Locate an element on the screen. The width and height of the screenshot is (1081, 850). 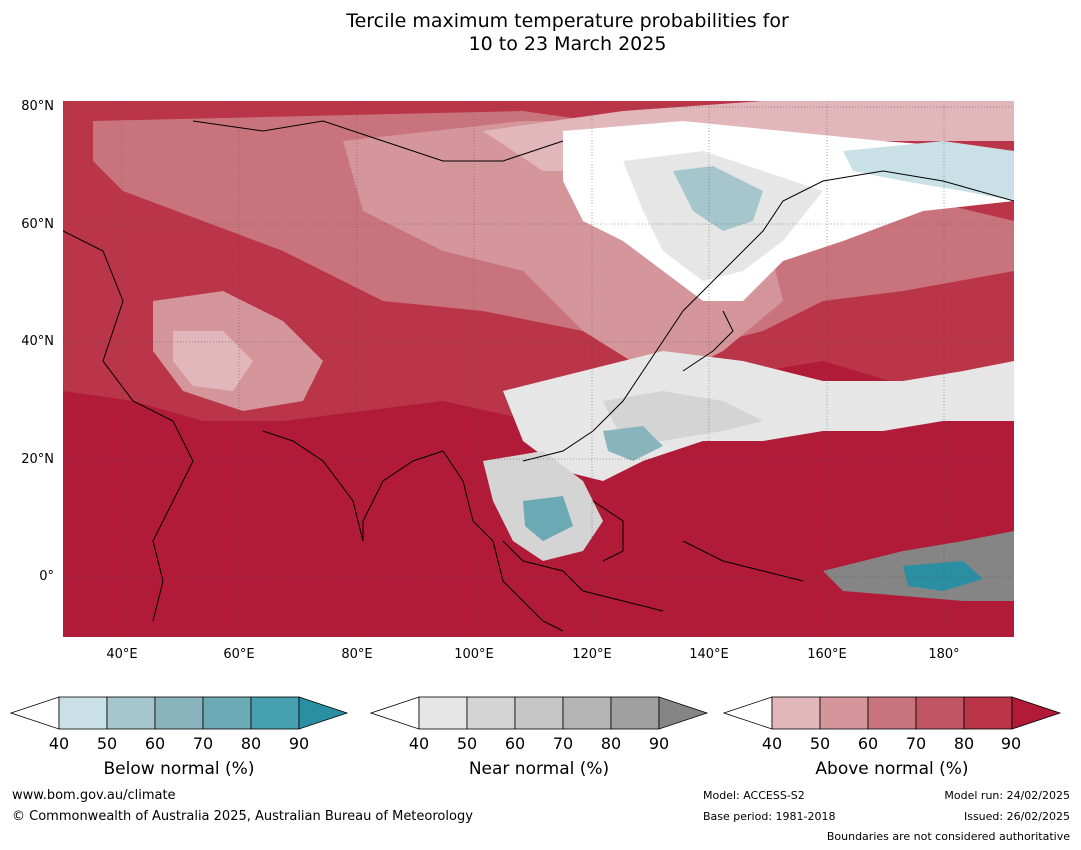
above-tick-50: 50 is located at coordinates (820, 743).